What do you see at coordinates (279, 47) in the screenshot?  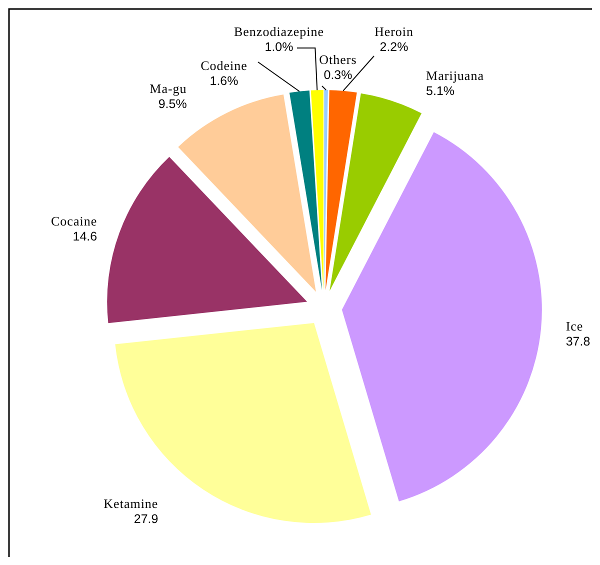 I see `data-label: 1.0%` at bounding box center [279, 47].